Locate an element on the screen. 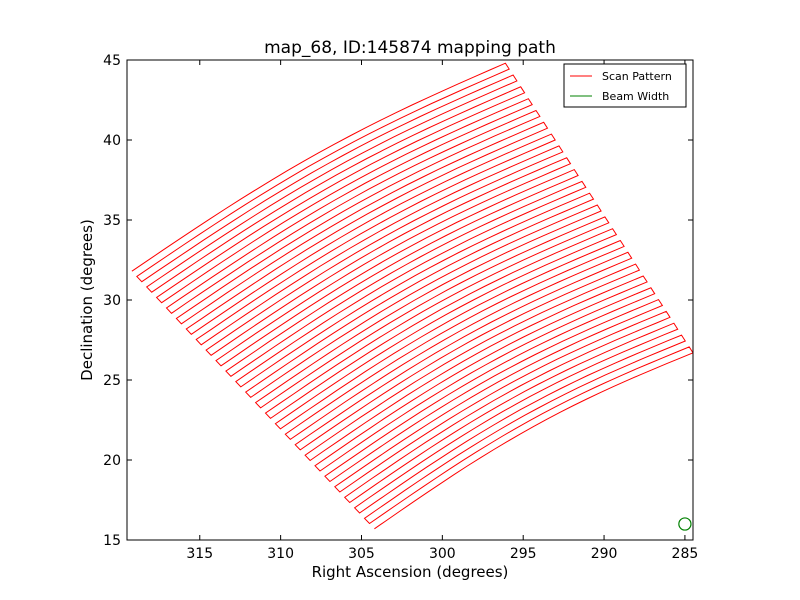 The height and width of the screenshot is (600, 800). x-tick-label: 310 is located at coordinates (280, 554).